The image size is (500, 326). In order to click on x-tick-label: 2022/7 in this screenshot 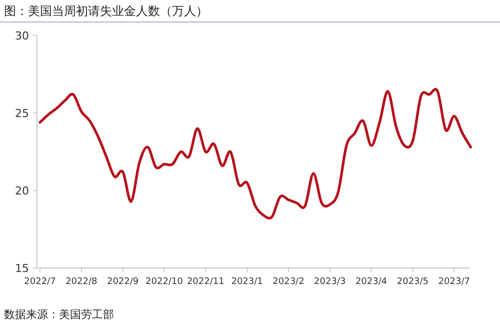, I will do `click(40, 282)`.